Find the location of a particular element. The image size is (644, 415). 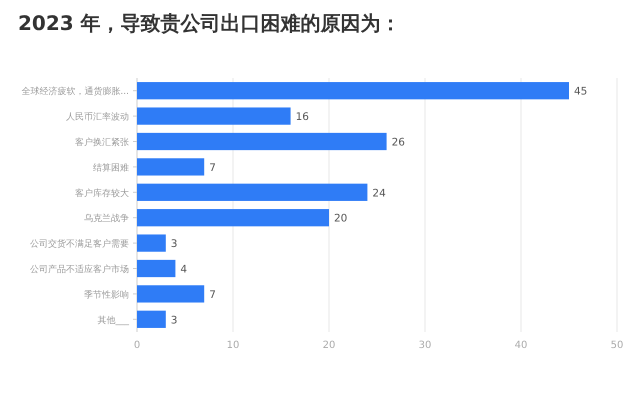

y-tick-label: 人民币汇率波动 is located at coordinates (97, 117).